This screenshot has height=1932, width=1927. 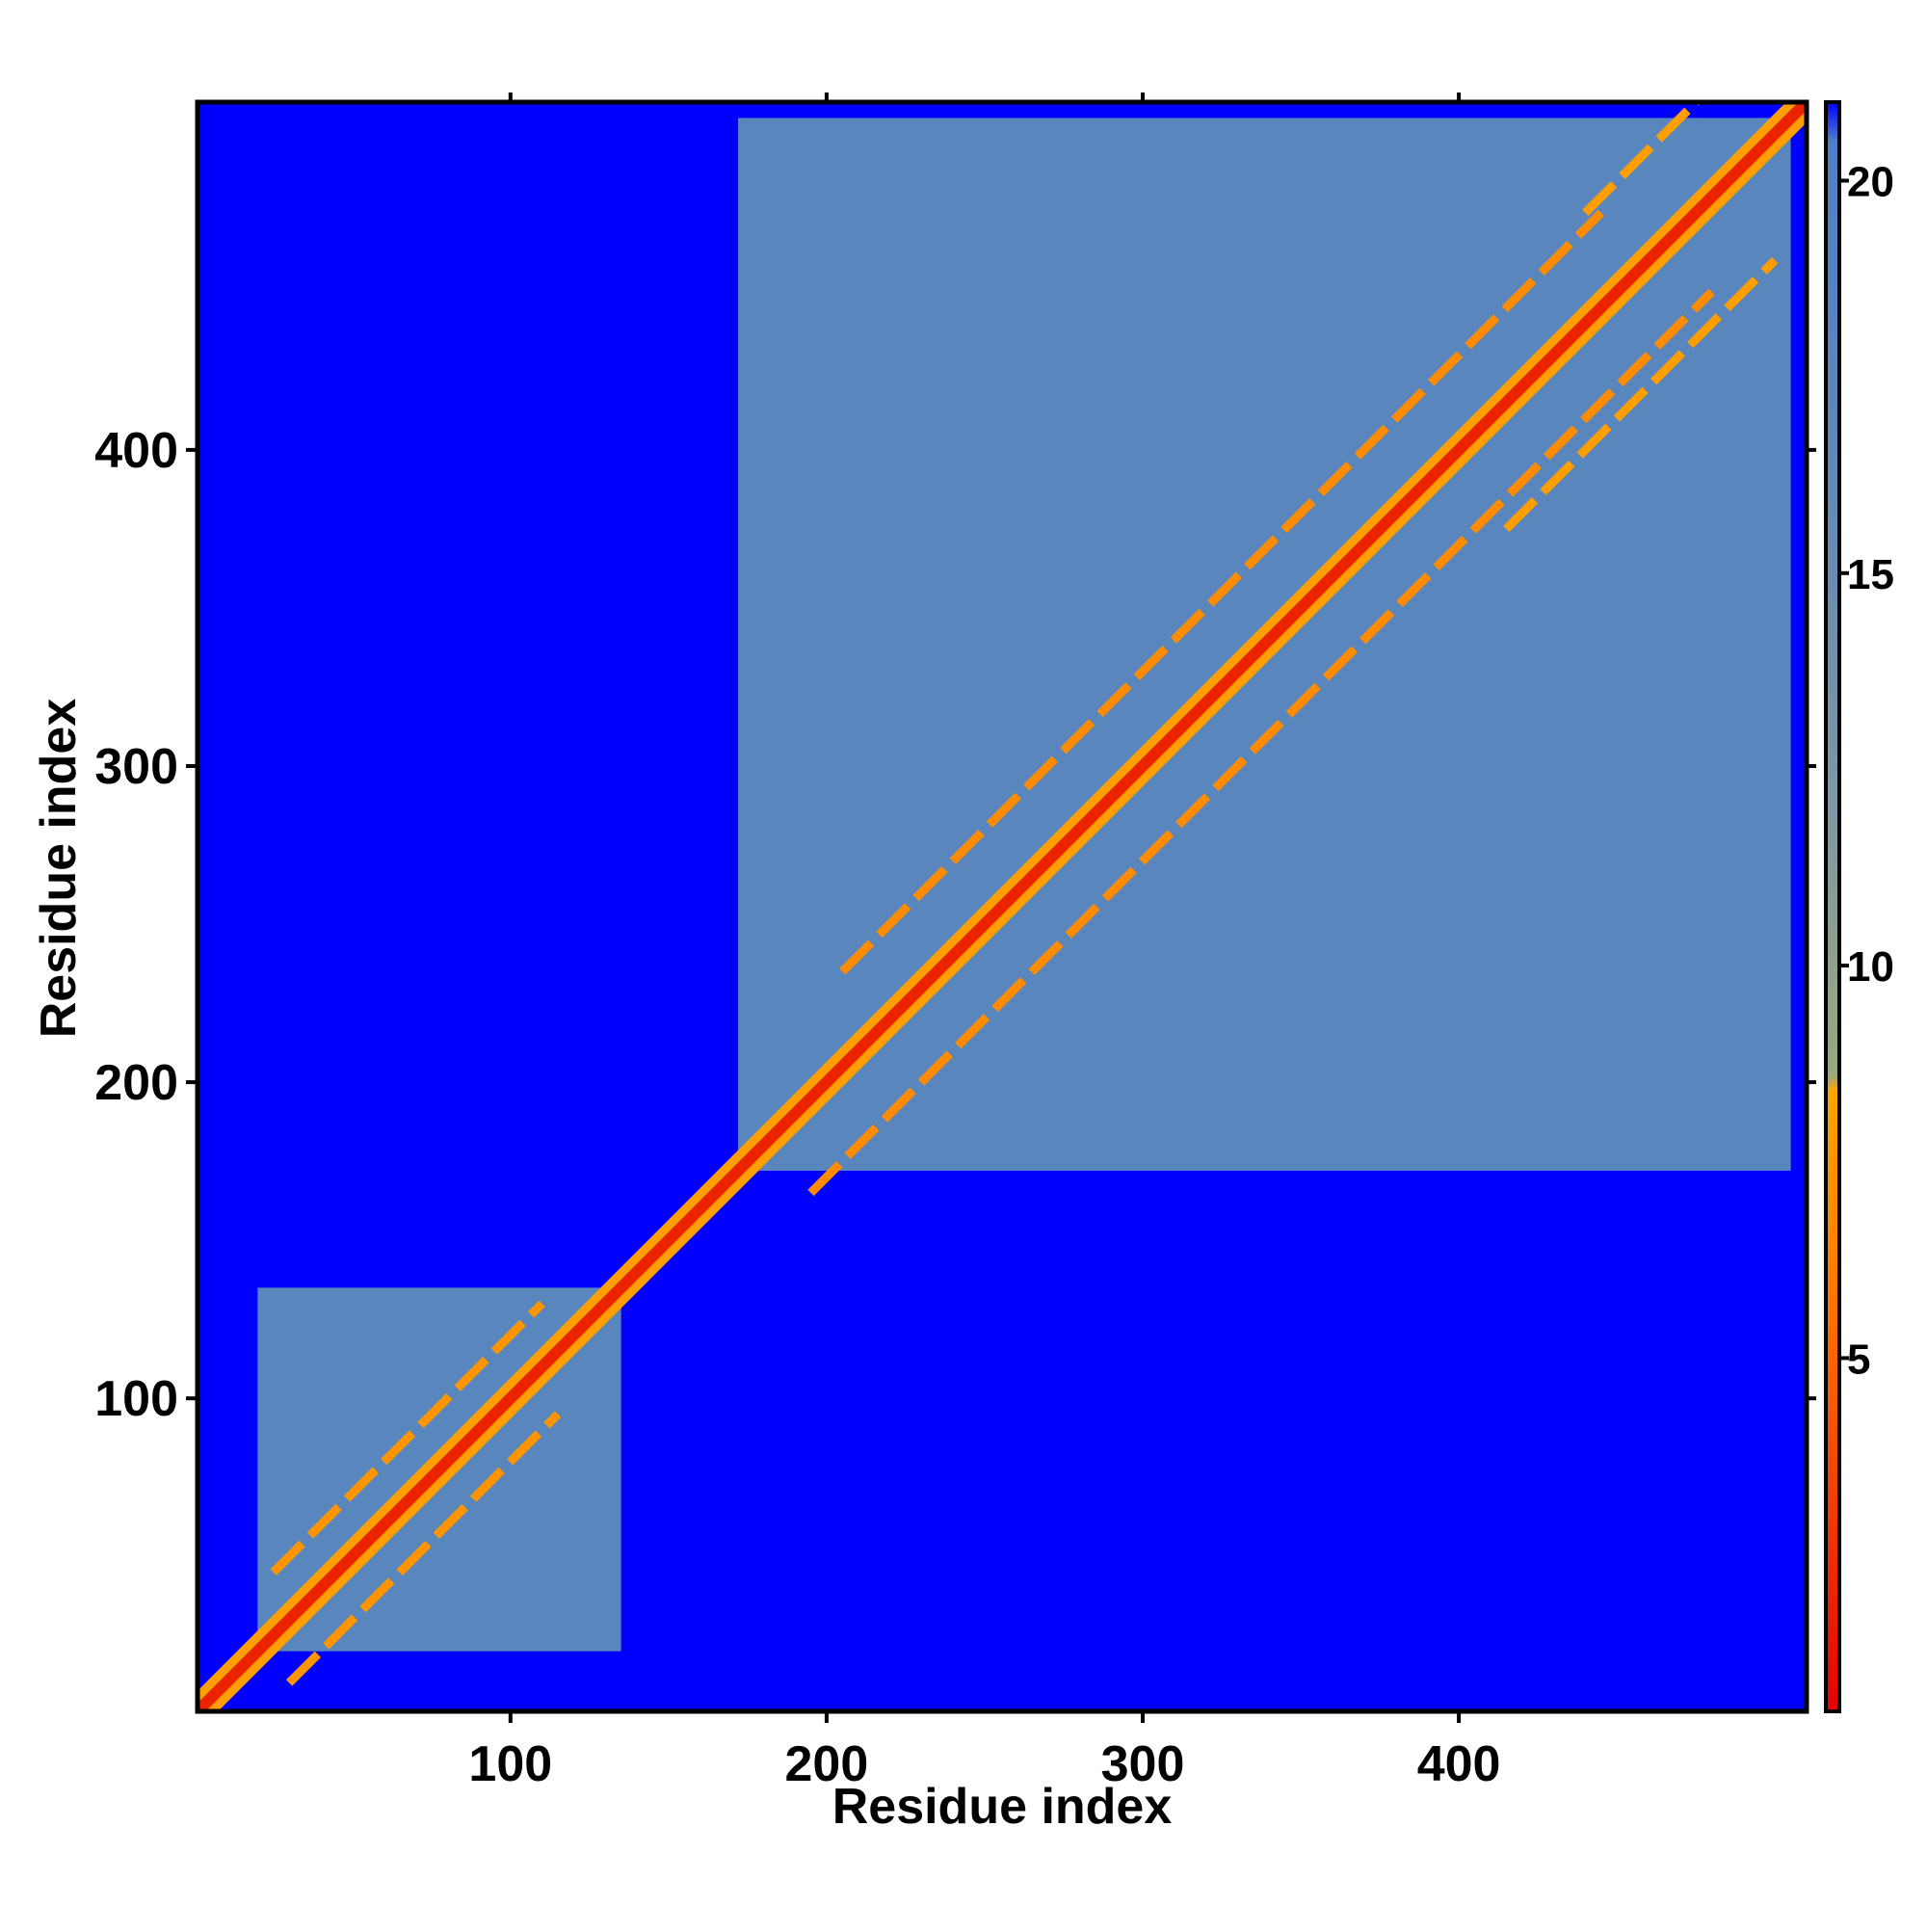 I want to click on colorbar-axis: 5 10 15 20, so click(x=1866, y=770).